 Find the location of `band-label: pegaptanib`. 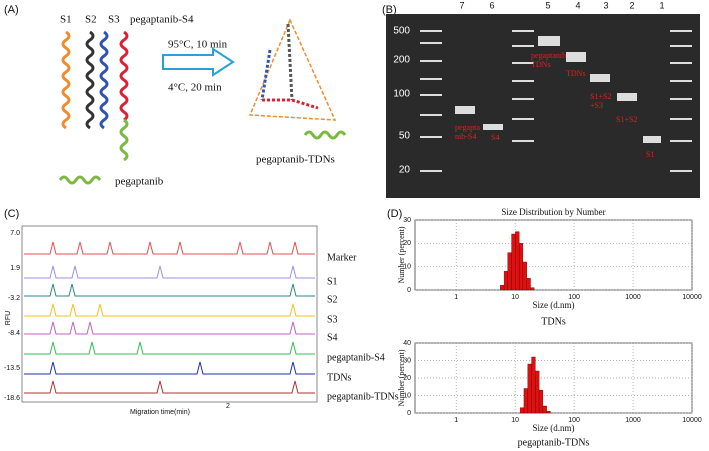

band-label: pegaptanib is located at coordinates (548, 55).